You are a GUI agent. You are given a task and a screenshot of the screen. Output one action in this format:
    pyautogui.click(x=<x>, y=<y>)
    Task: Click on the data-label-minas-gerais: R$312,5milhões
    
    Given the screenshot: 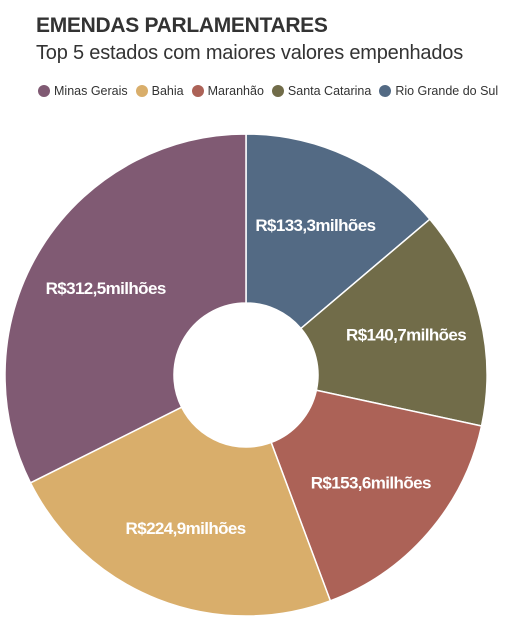 What is the action you would take?
    pyautogui.click(x=106, y=288)
    